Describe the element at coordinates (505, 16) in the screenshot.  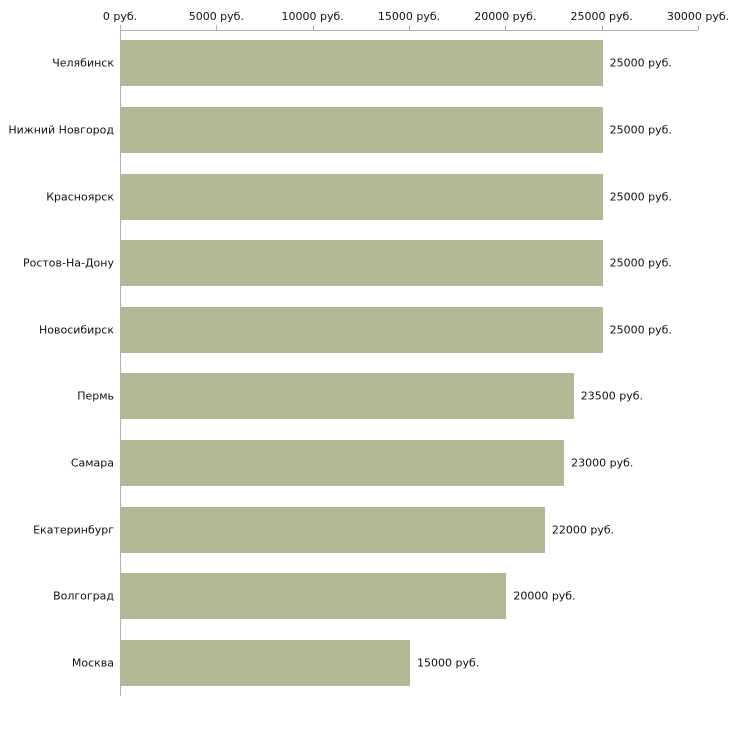
I see `x-tick-label: 20000 руб.` at that location.